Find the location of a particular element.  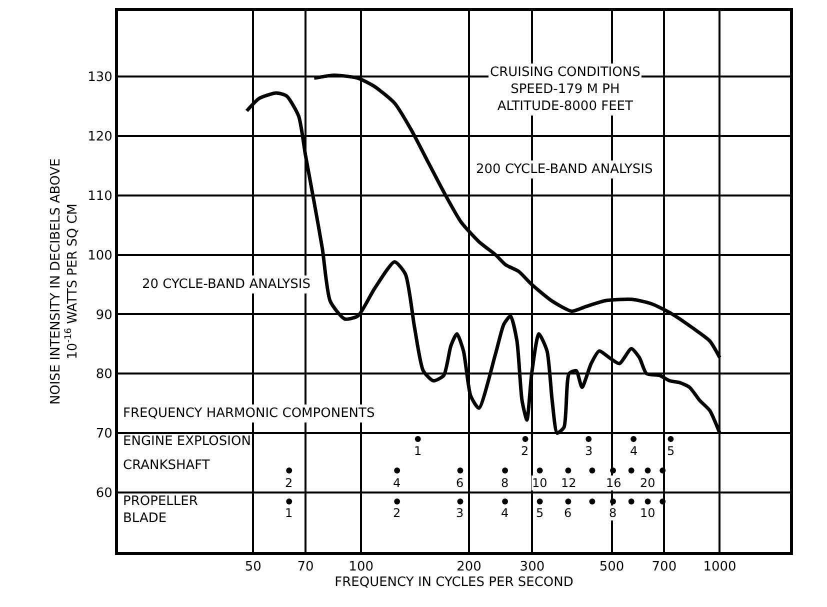

y-tick-label: 120 is located at coordinates (100, 136).